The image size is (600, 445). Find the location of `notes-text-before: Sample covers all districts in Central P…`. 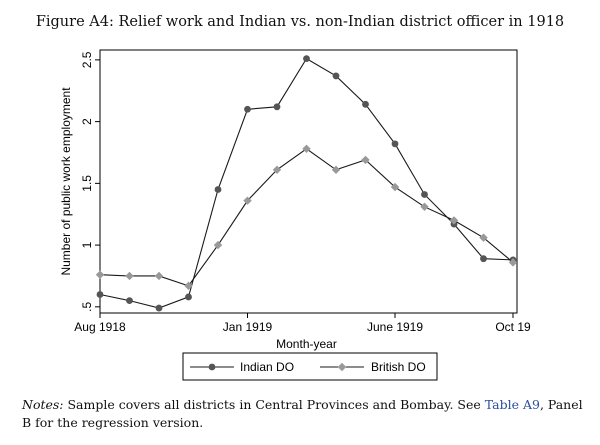

notes-text-before: Sample covers all districts in Central P… is located at coordinates (274, 404).